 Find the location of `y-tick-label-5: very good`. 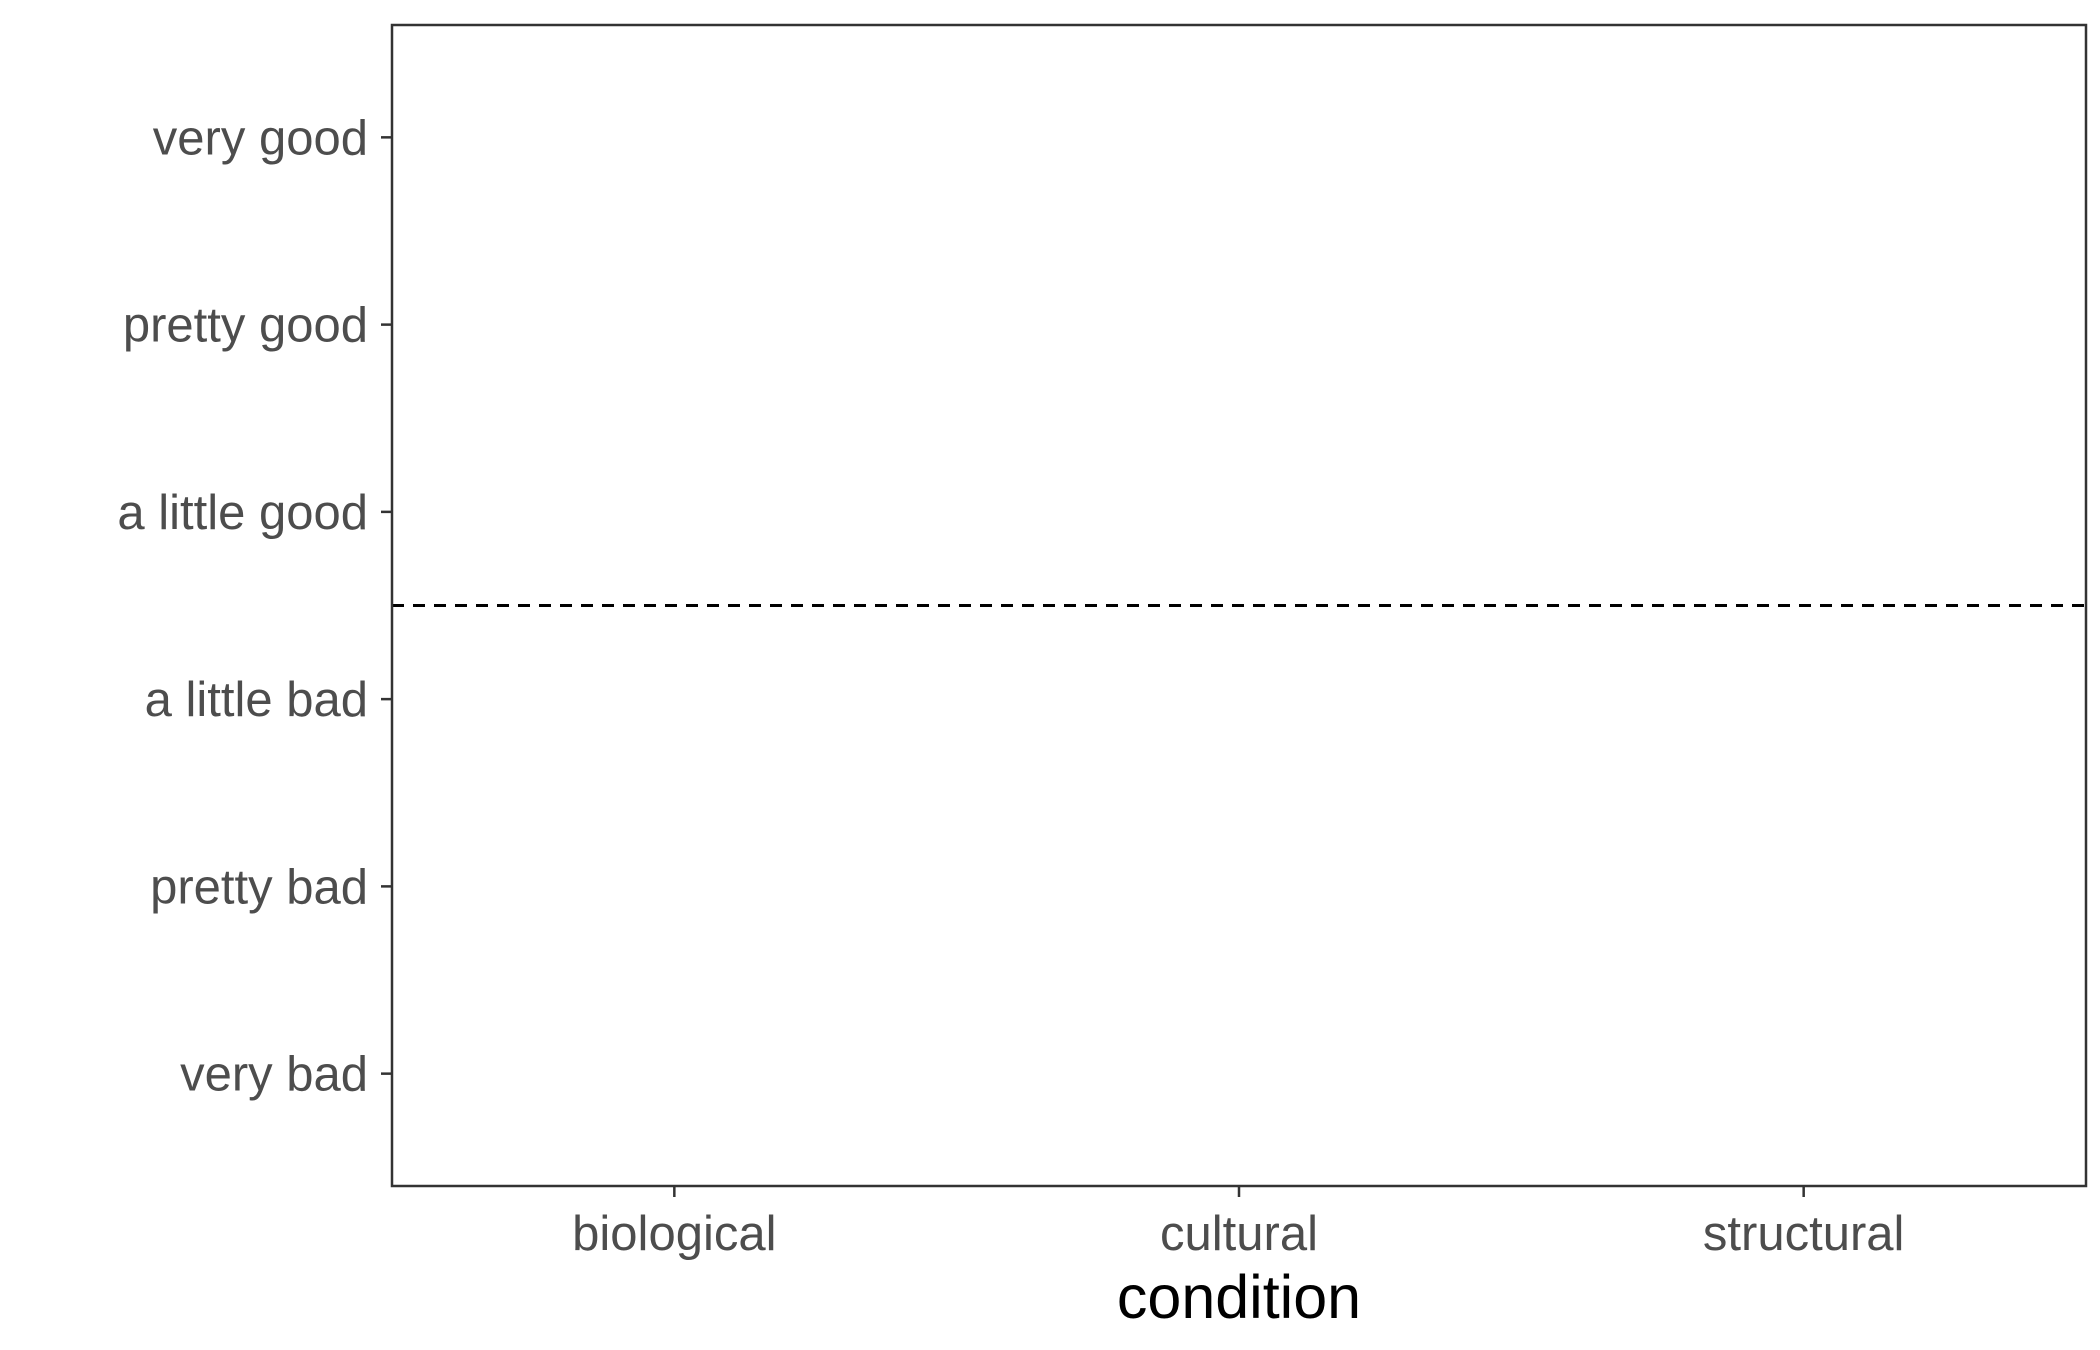

y-tick-label-5: very good is located at coordinates (260, 138).